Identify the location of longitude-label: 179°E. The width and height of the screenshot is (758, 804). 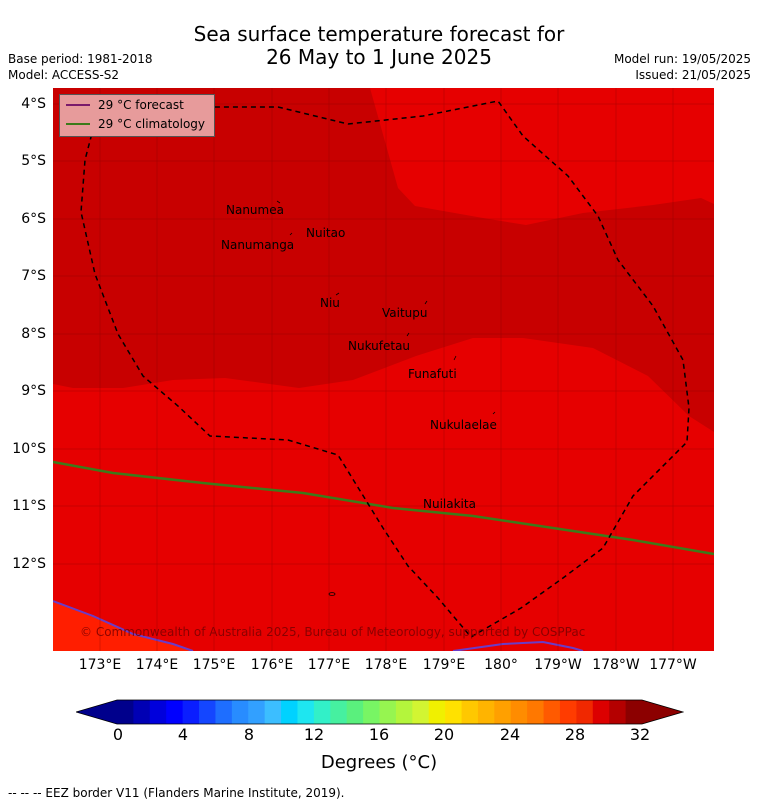
(444, 665).